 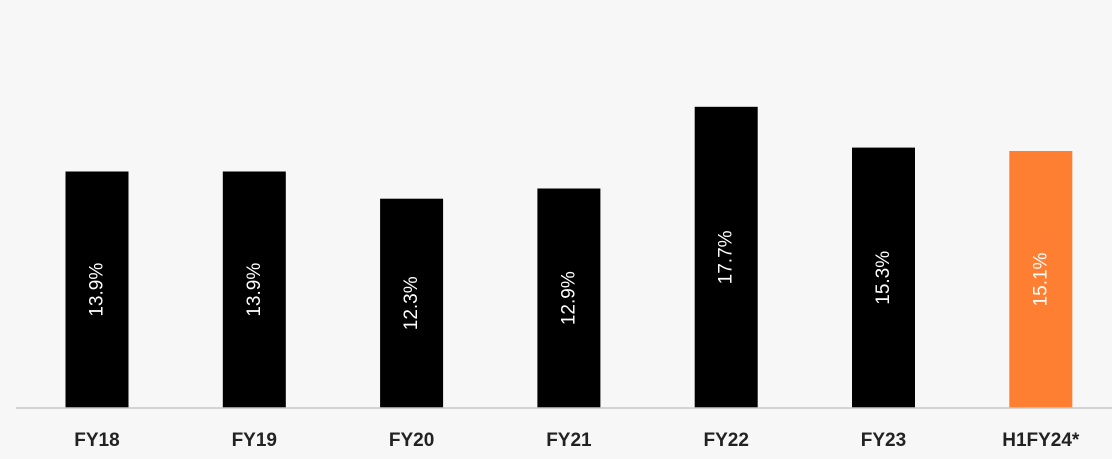 I want to click on data-label-h1fy24: 15.1%, so click(x=1040, y=279).